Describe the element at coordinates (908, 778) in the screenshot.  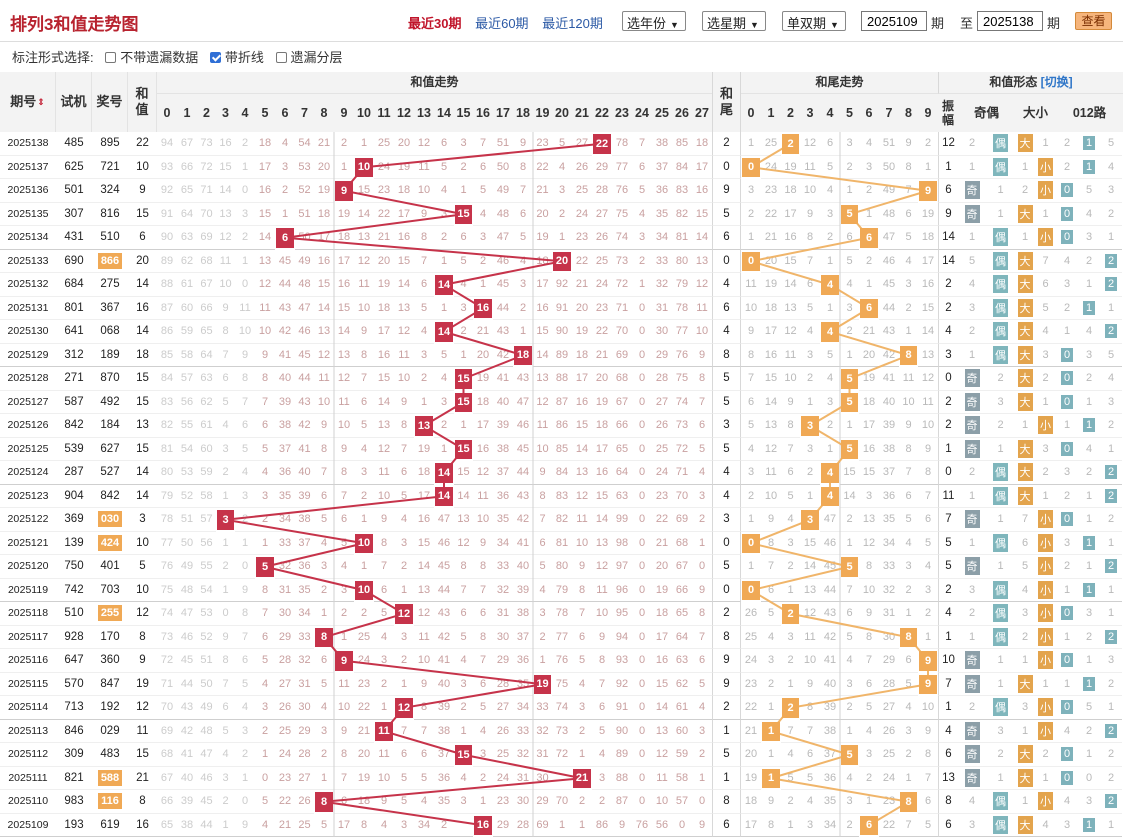
I see `tail-omission-cell: 1` at that location.